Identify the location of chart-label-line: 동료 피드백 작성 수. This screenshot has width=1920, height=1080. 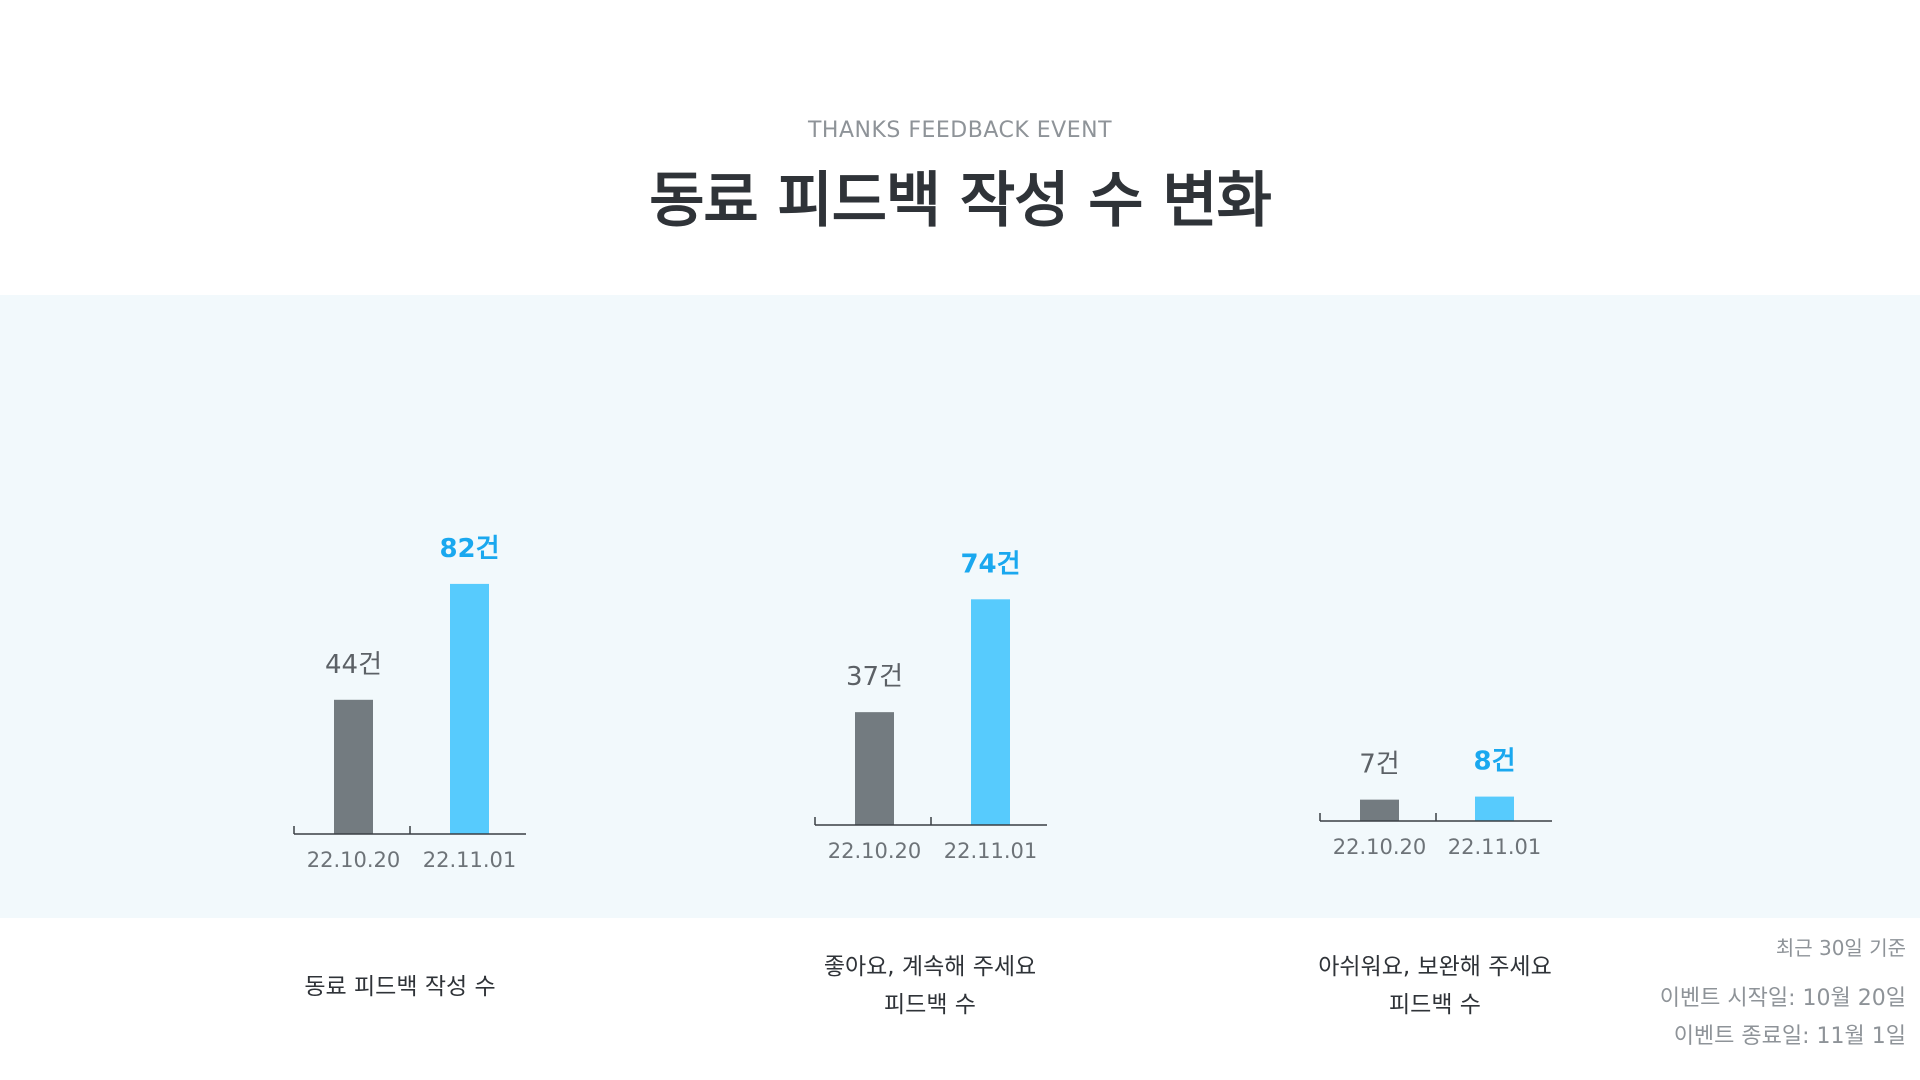
(400, 987).